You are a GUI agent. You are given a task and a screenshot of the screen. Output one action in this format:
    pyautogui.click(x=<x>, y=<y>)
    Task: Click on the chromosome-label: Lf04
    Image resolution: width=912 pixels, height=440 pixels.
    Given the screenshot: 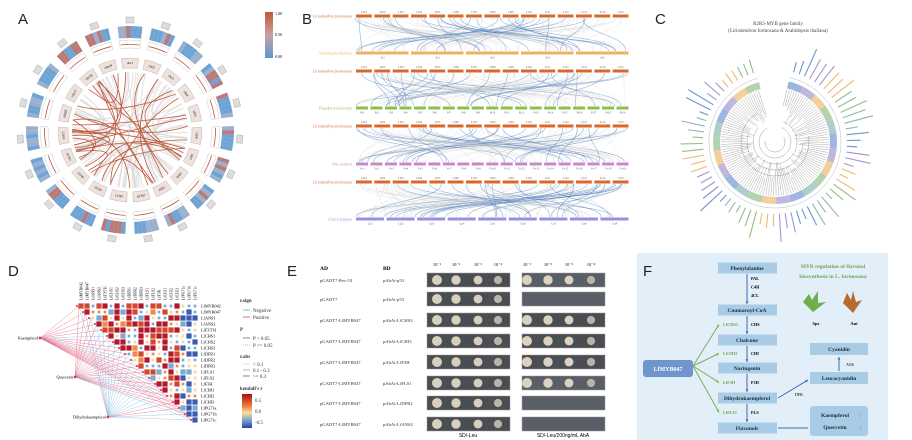 What is the action you would take?
    pyautogui.click(x=419, y=178)
    